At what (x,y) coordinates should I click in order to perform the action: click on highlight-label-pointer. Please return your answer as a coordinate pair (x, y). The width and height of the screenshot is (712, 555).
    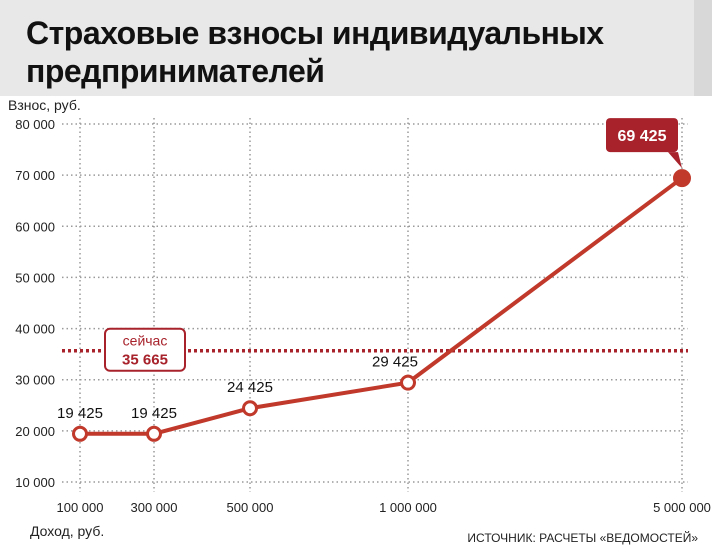
    Looking at the image, I should click on (675, 160).